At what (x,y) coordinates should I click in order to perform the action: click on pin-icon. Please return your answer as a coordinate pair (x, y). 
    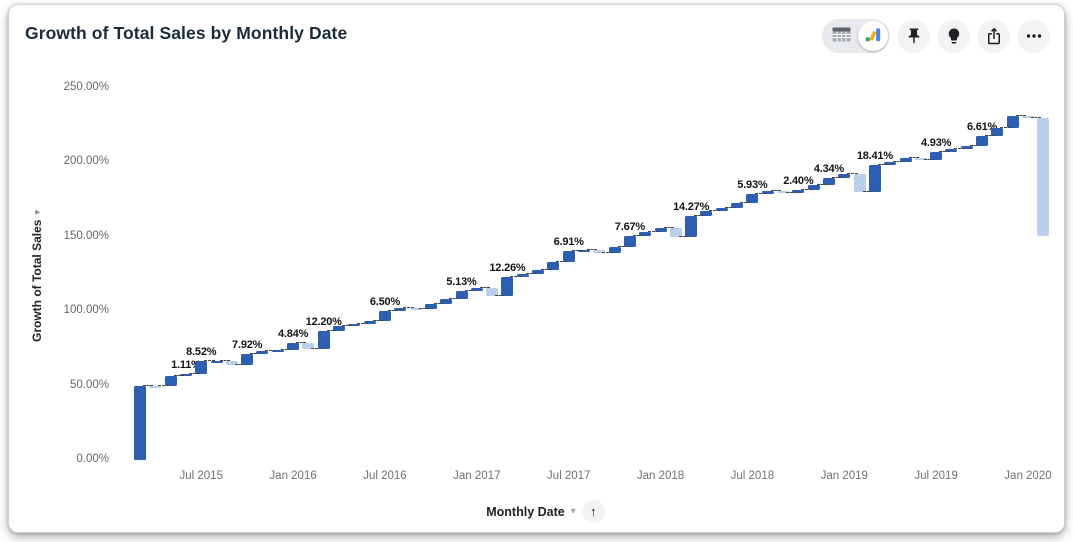
    Looking at the image, I should click on (914, 36).